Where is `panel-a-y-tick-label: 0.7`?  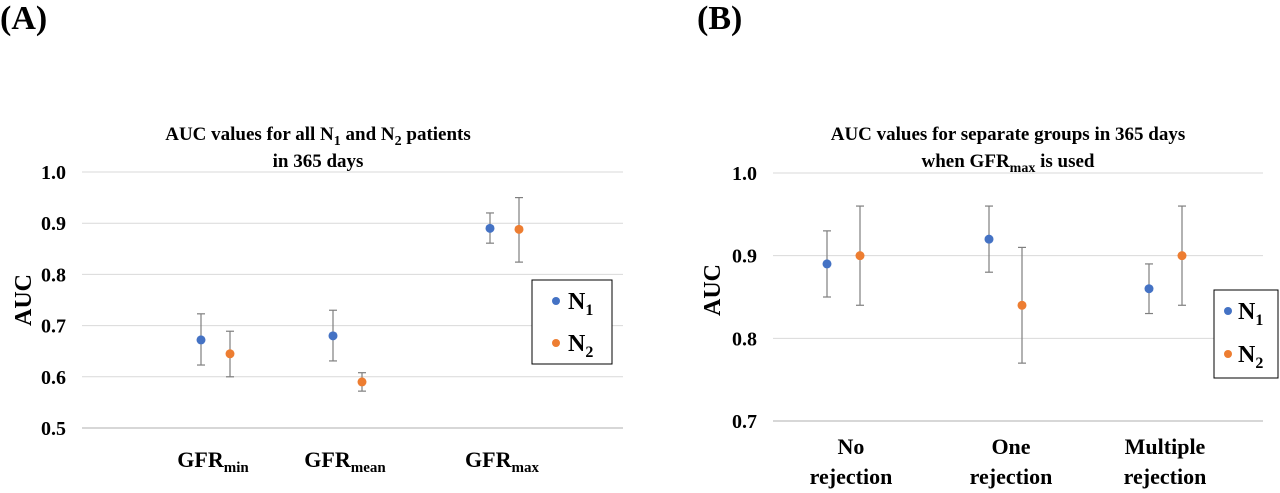 panel-a-y-tick-label: 0.7 is located at coordinates (53, 327).